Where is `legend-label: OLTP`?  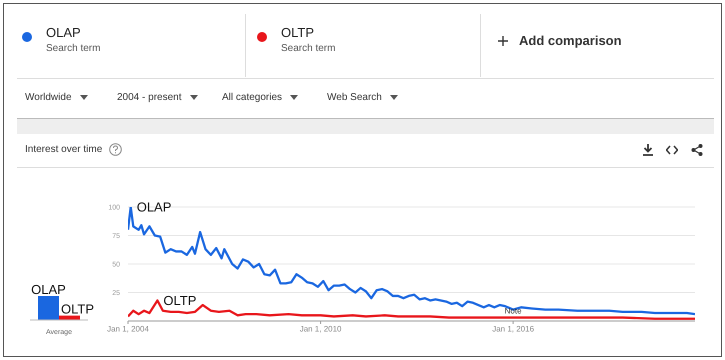
legend-label: OLTP is located at coordinates (297, 32).